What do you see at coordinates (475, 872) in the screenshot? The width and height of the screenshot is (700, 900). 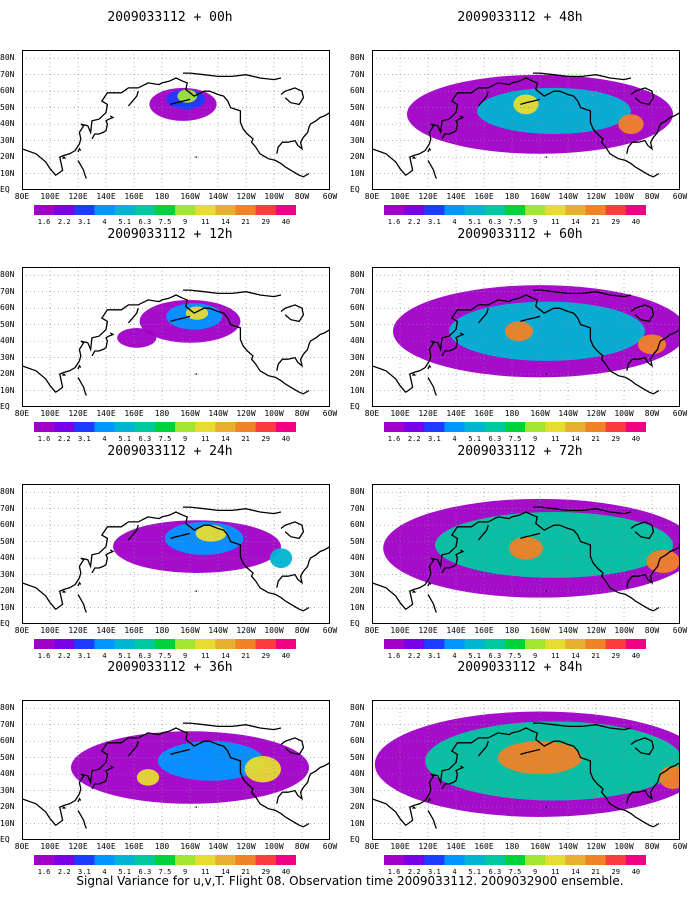 I see `colorbar-level-label: 5.1` at bounding box center [475, 872].